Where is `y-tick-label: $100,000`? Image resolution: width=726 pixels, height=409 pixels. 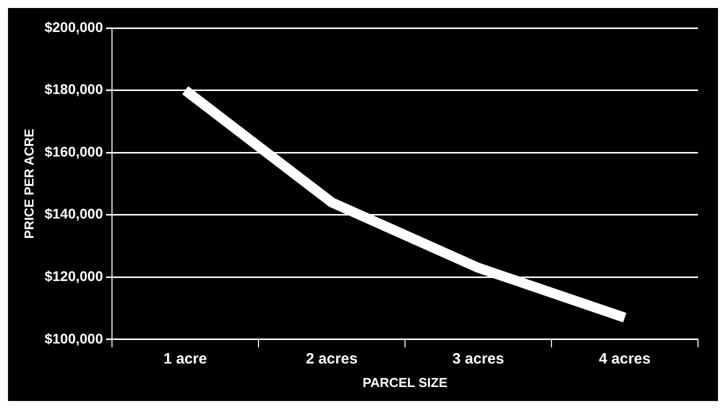
y-tick-label: $100,000 is located at coordinates (74, 338).